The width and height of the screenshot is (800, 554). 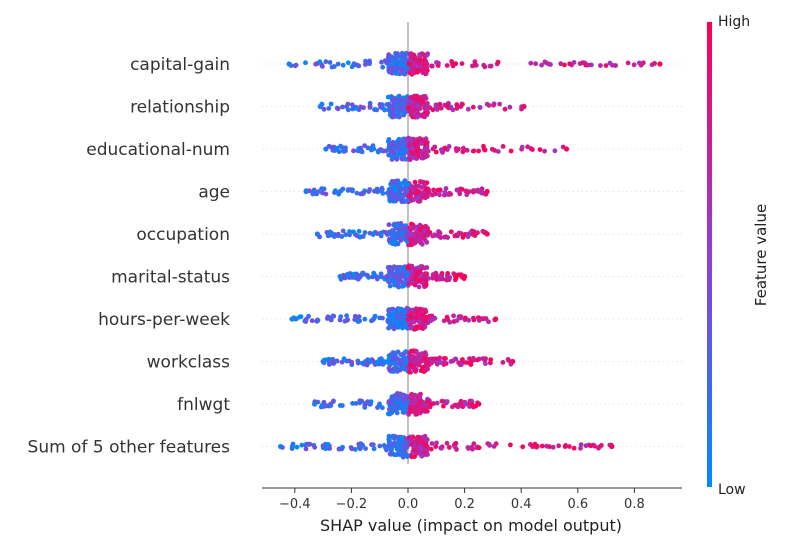 What do you see at coordinates (129, 448) in the screenshot?
I see `feature-label: Sum of 5 other features` at bounding box center [129, 448].